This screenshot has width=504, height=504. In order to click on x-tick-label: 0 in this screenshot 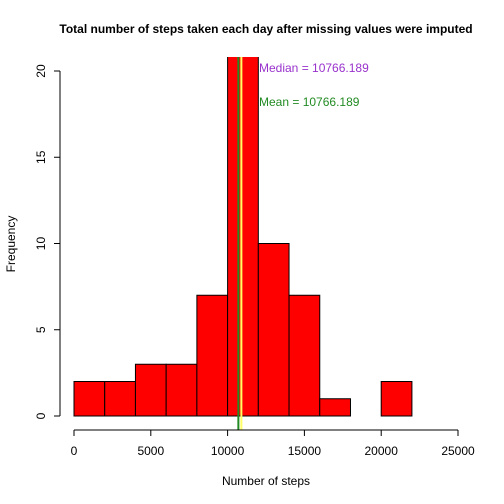, I will do `click(74, 451)`.